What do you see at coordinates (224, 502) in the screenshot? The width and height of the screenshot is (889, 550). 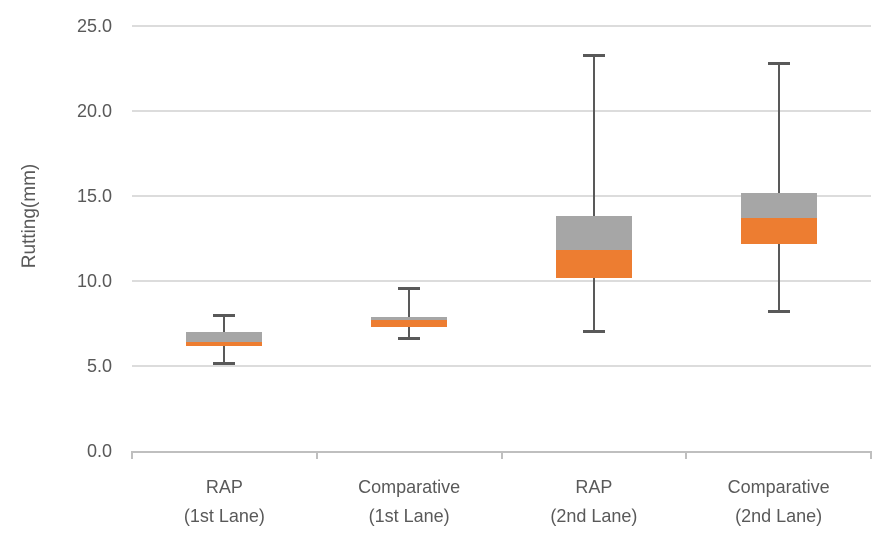 I see `category-label: RAP (1st Lane)` at bounding box center [224, 502].